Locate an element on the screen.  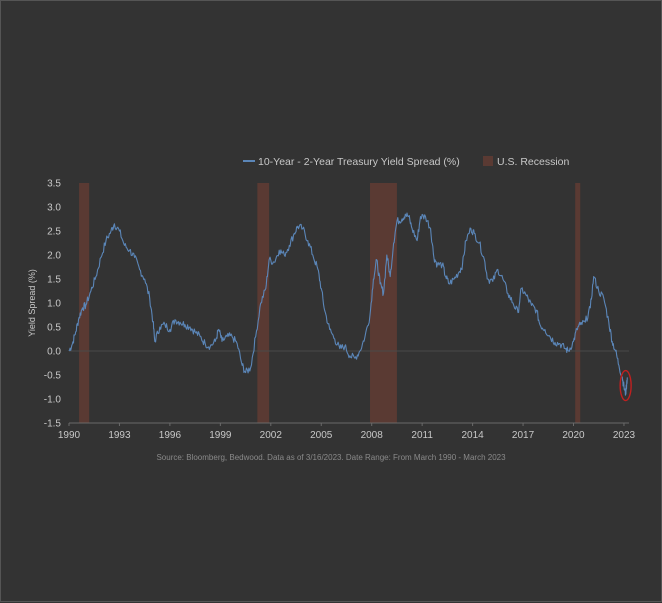
x-tick-label: 2011 is located at coordinates (422, 435).